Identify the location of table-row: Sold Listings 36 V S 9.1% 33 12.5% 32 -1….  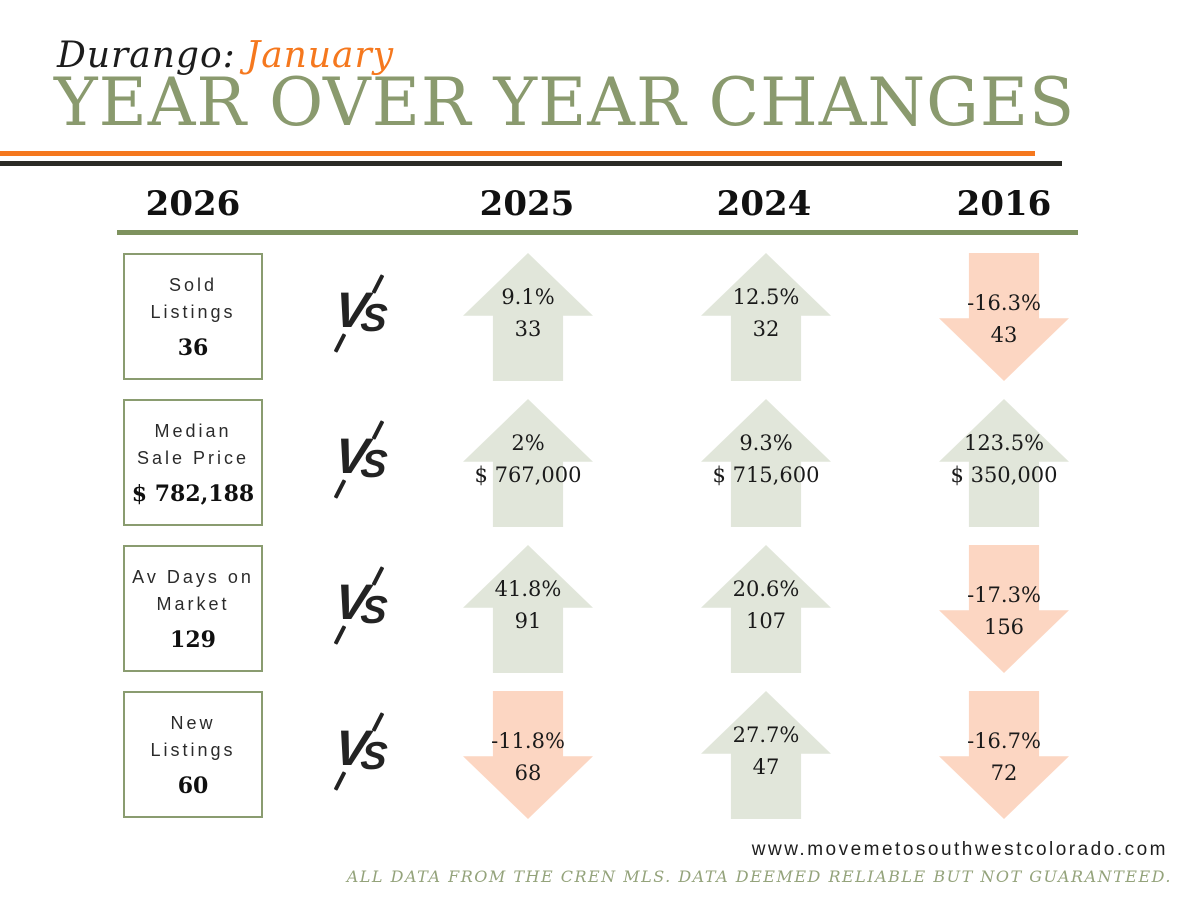
(600, 317).